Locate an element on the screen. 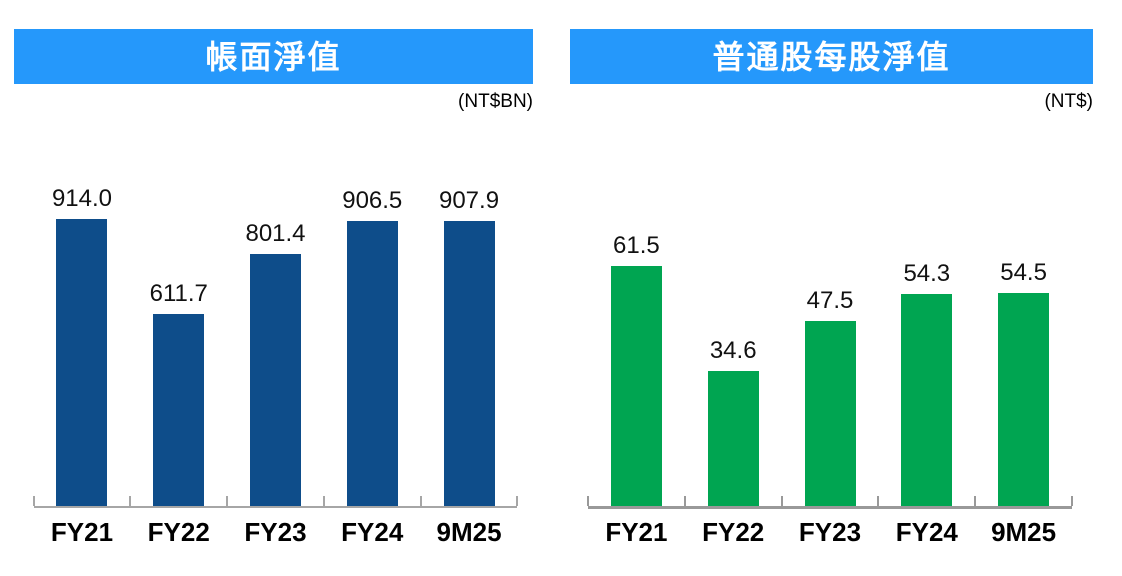 The width and height of the screenshot is (1122, 576). nav-per-share-chart-title: 普通股每股淨值 is located at coordinates (831, 56).